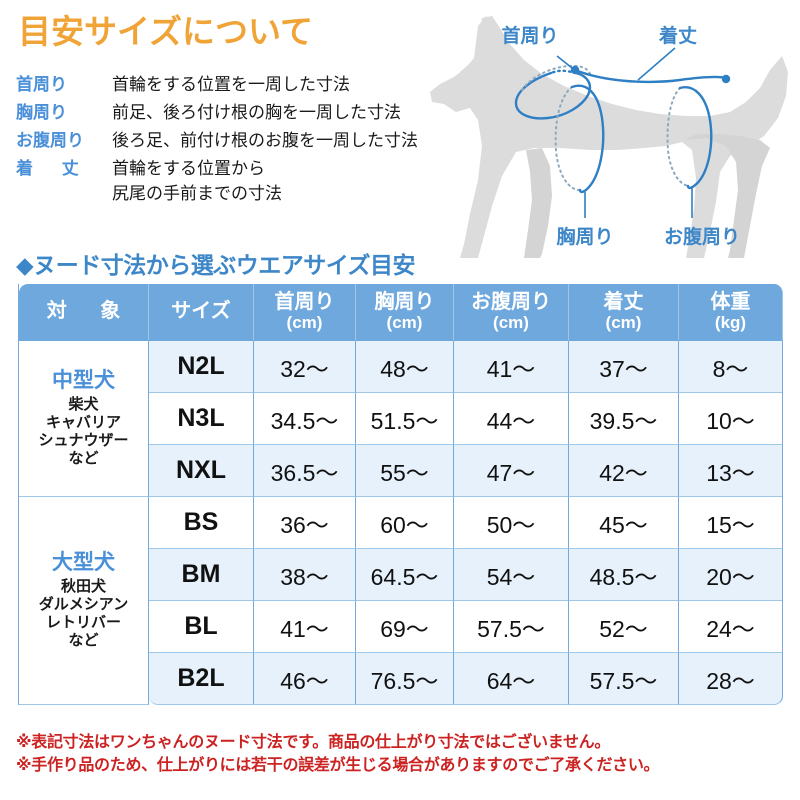 The height and width of the screenshot is (800, 800). Describe the element at coordinates (405, 367) in the screenshot. I see `cell-chest: 48〜` at that location.